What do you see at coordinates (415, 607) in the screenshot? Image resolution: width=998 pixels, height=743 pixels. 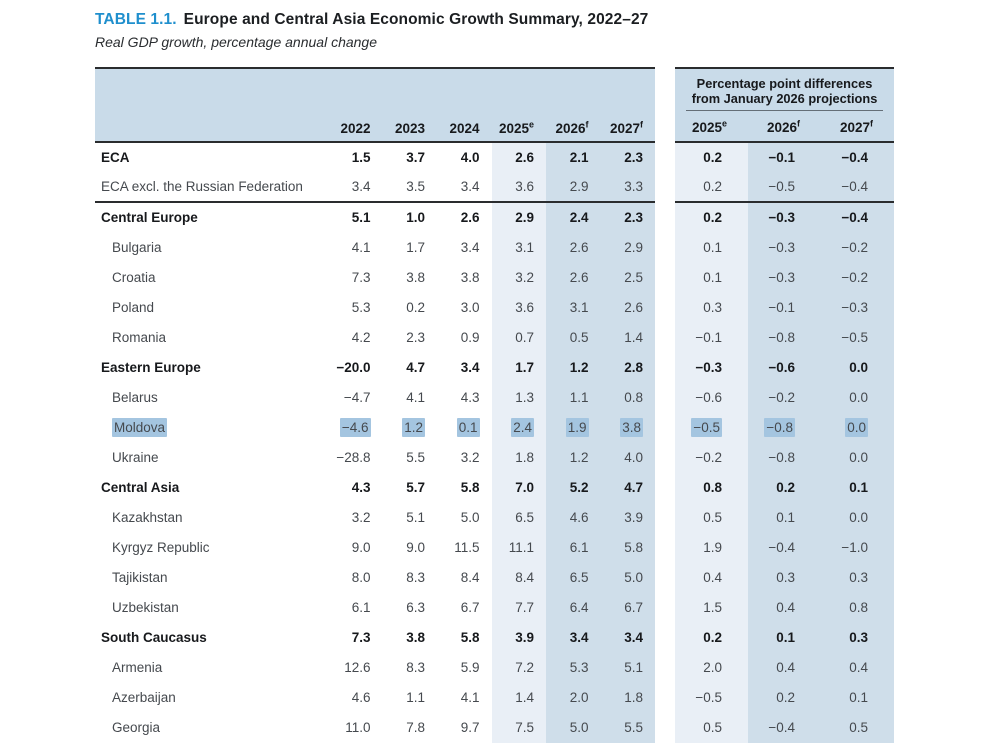 I see `value-cell: 6.3` at bounding box center [415, 607].